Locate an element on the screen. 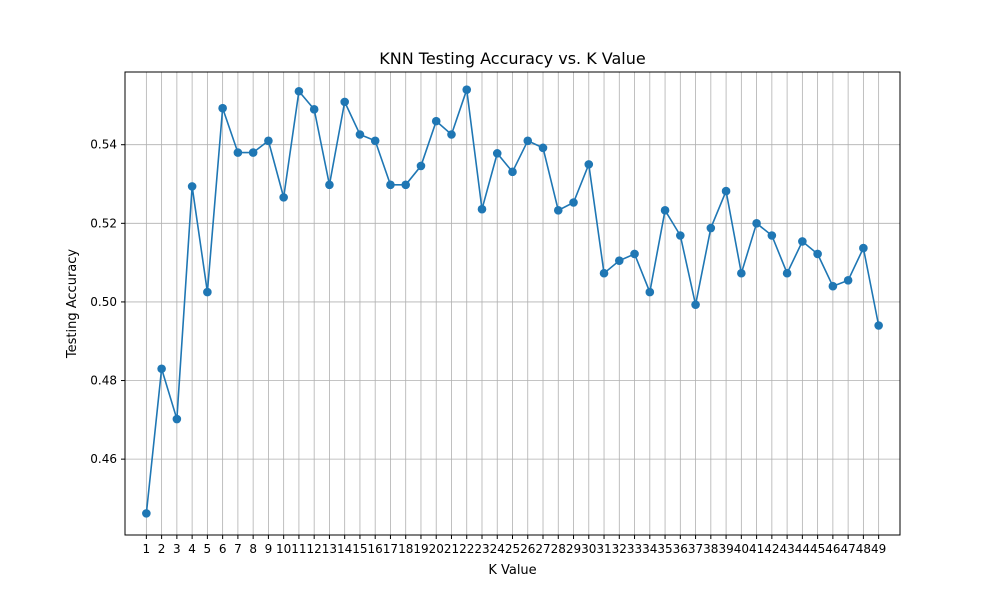 The height and width of the screenshot is (600, 1000). x-tick-label: 6 is located at coordinates (223, 549).